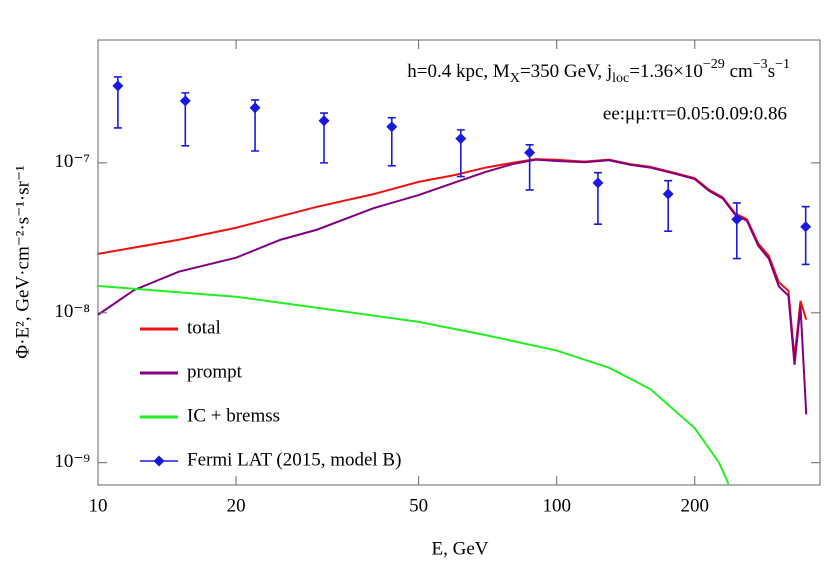 The height and width of the screenshot is (568, 830). I want to click on x-axis-label: E, GeV, so click(460, 548).